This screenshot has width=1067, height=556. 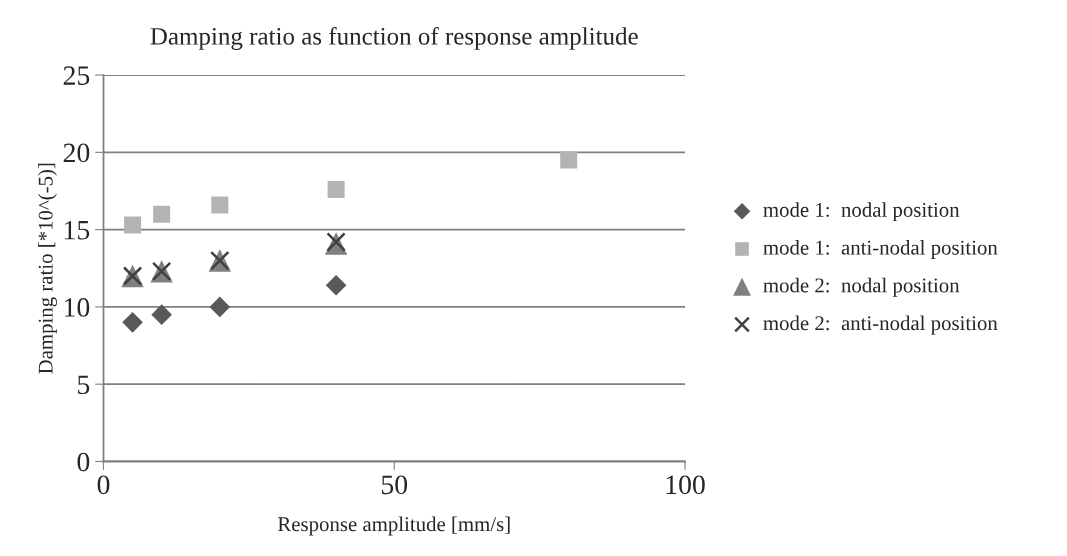 What do you see at coordinates (76, 153) in the screenshot?
I see `y-tick-label: 20` at bounding box center [76, 153].